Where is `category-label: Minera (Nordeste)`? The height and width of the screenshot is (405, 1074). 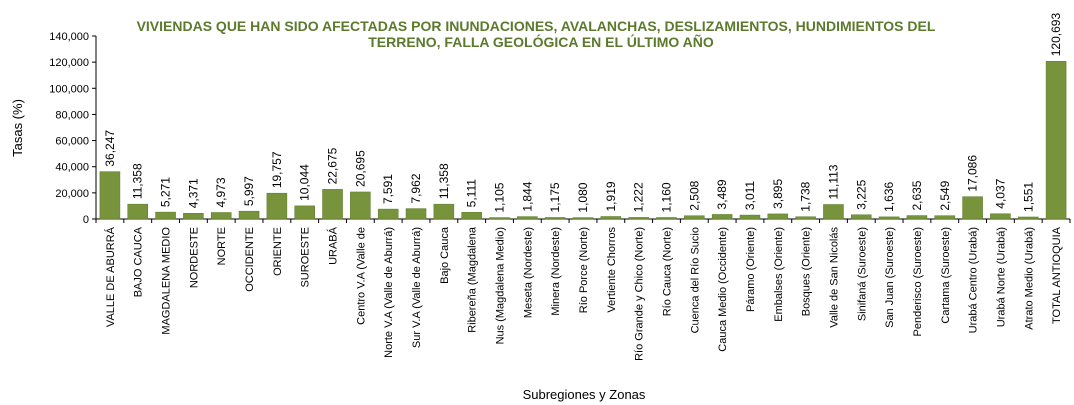 category-label: Minera (Nordeste) is located at coordinates (556, 271).